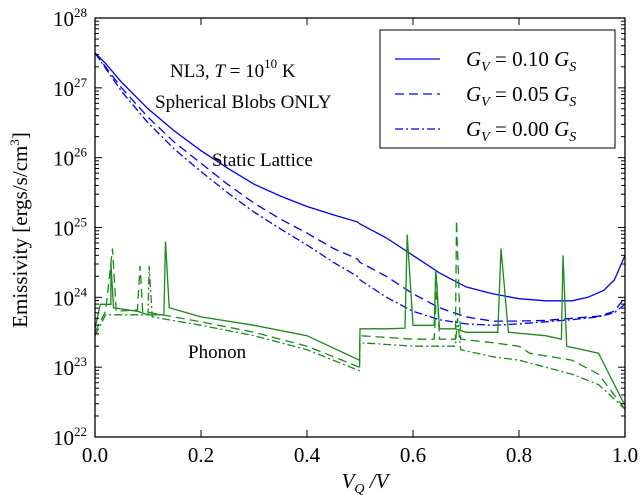 This screenshot has width=642, height=495. What do you see at coordinates (70, 367) in the screenshot?
I see `y-tick-label: 1023` at bounding box center [70, 367].